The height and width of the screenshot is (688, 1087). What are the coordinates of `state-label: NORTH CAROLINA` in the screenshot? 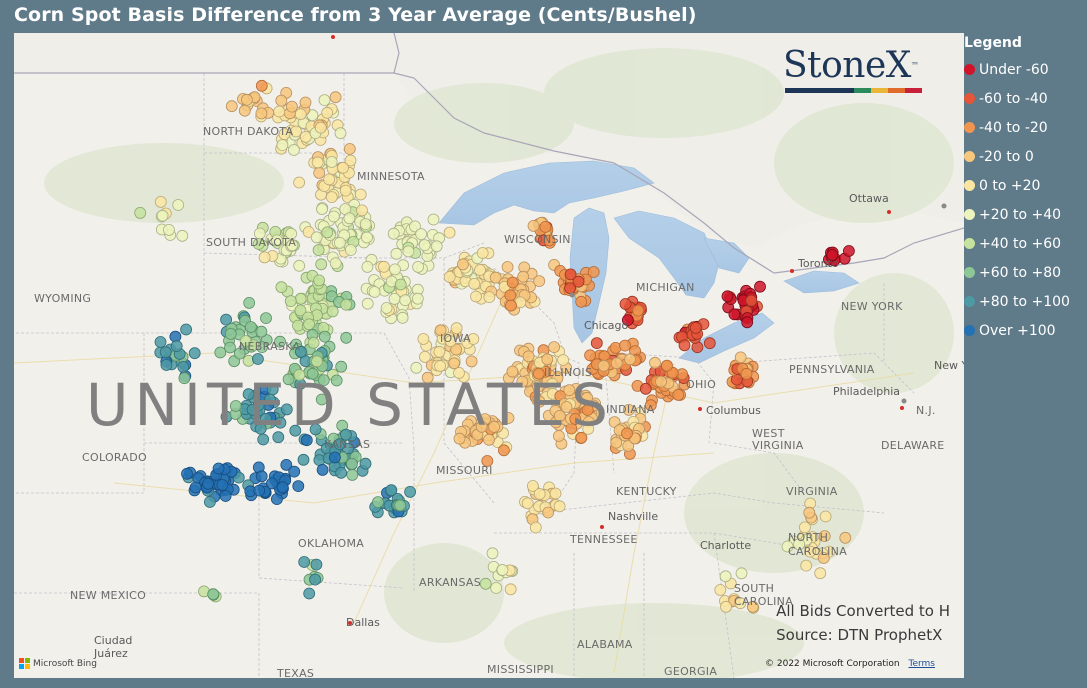 It's located at (818, 544).